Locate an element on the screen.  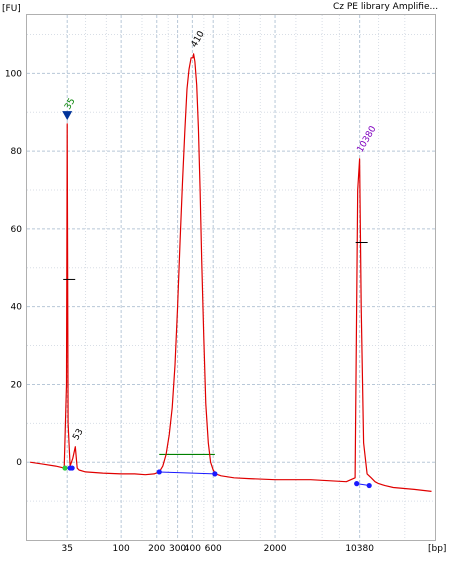
x-axis-label: [bp] is located at coordinates (437, 549).